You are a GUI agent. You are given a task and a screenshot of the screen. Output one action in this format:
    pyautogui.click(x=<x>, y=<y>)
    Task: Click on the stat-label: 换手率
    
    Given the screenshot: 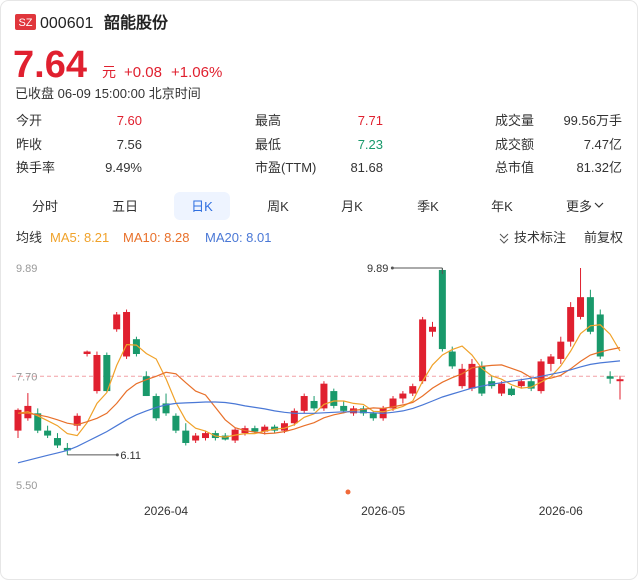 What is the action you would take?
    pyautogui.click(x=35, y=167)
    